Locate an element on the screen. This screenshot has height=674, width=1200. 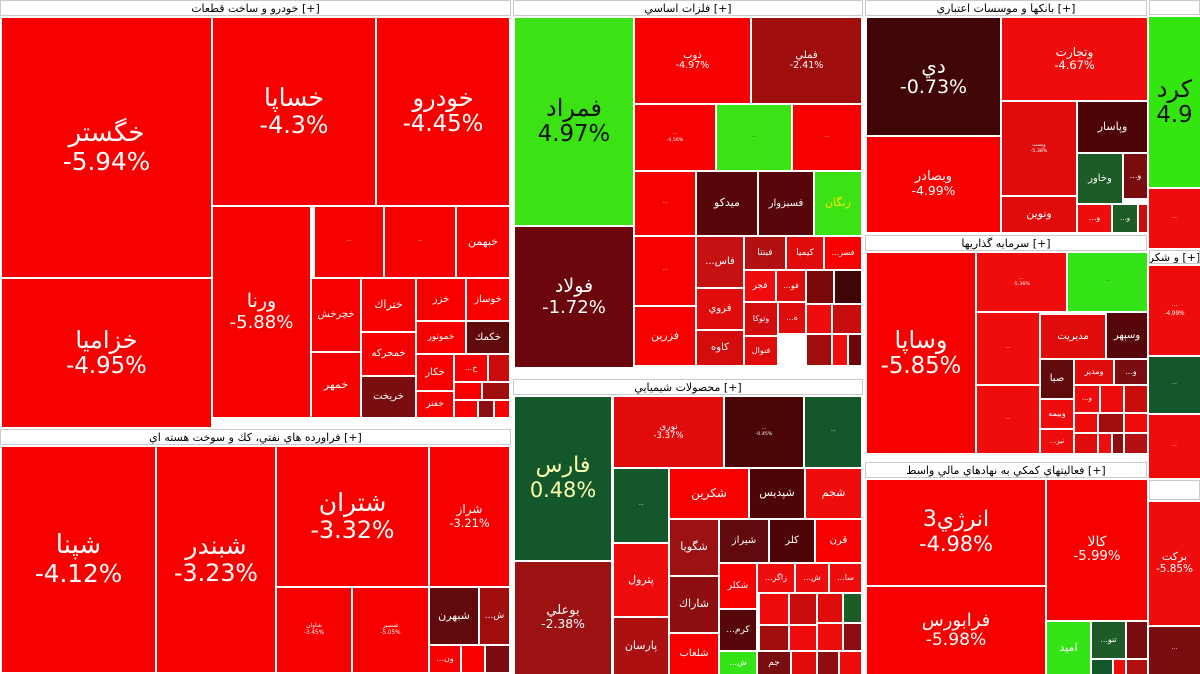
treemap-tile-فارس: فارس 0.48% is located at coordinates (563, 478).